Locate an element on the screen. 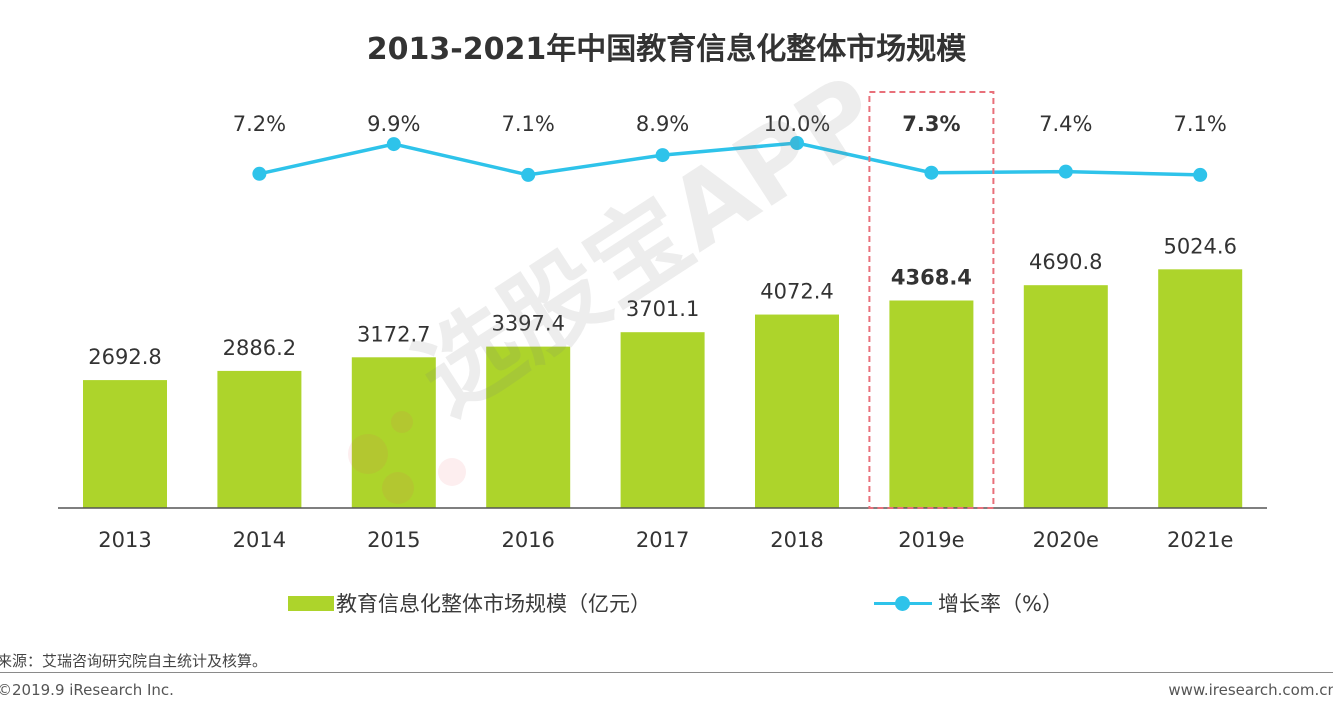 Image resolution: width=1333 pixels, height=704 pixels. highlight-box-2019e is located at coordinates (931, 300).